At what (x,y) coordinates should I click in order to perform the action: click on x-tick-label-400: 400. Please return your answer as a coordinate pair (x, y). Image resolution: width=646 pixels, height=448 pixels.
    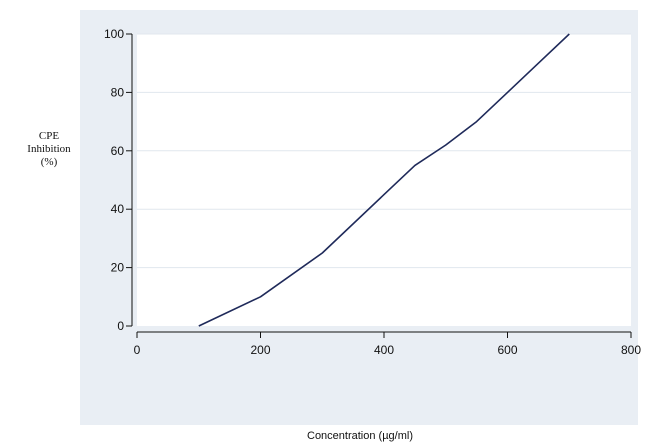
    Looking at the image, I should click on (384, 350).